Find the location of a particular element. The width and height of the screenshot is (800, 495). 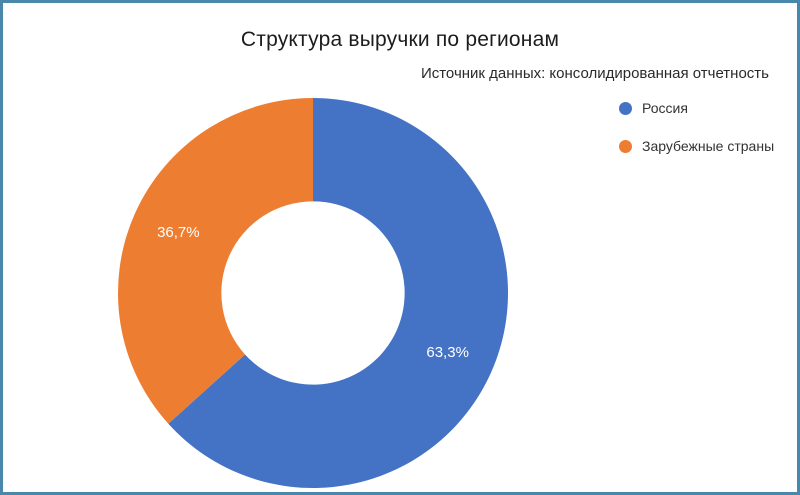

slice-label: 36,7% is located at coordinates (178, 232).